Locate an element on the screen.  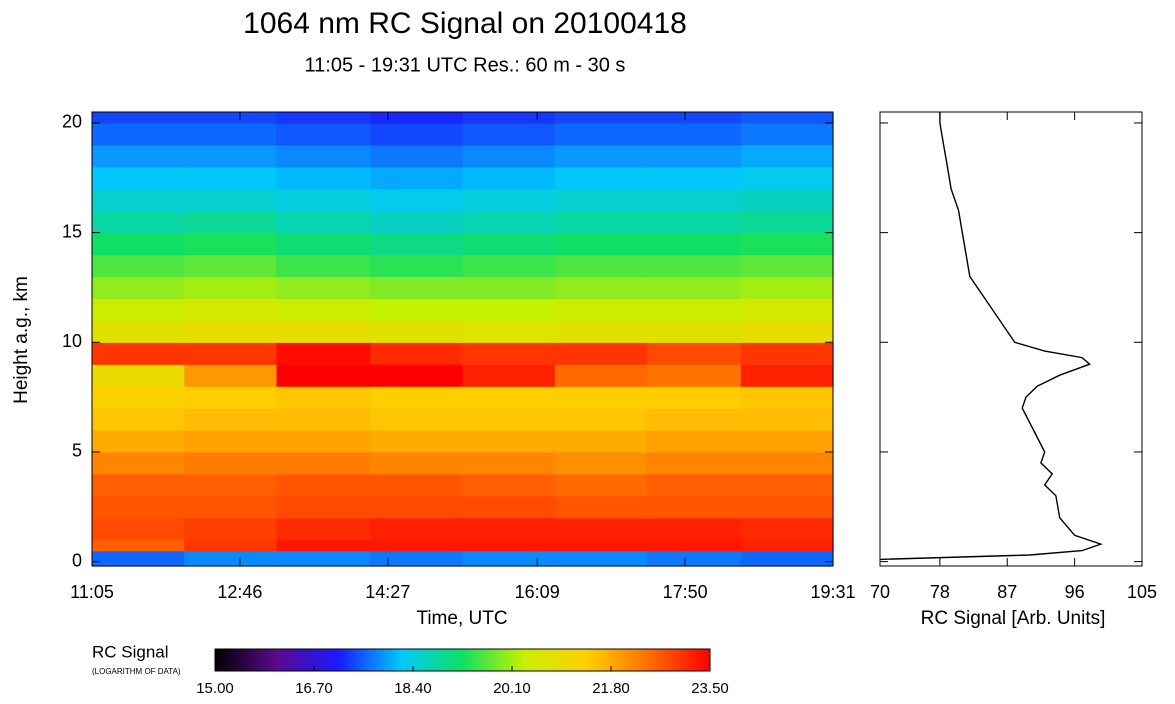
colorbar-tick-label: 20.10 is located at coordinates (512, 688).